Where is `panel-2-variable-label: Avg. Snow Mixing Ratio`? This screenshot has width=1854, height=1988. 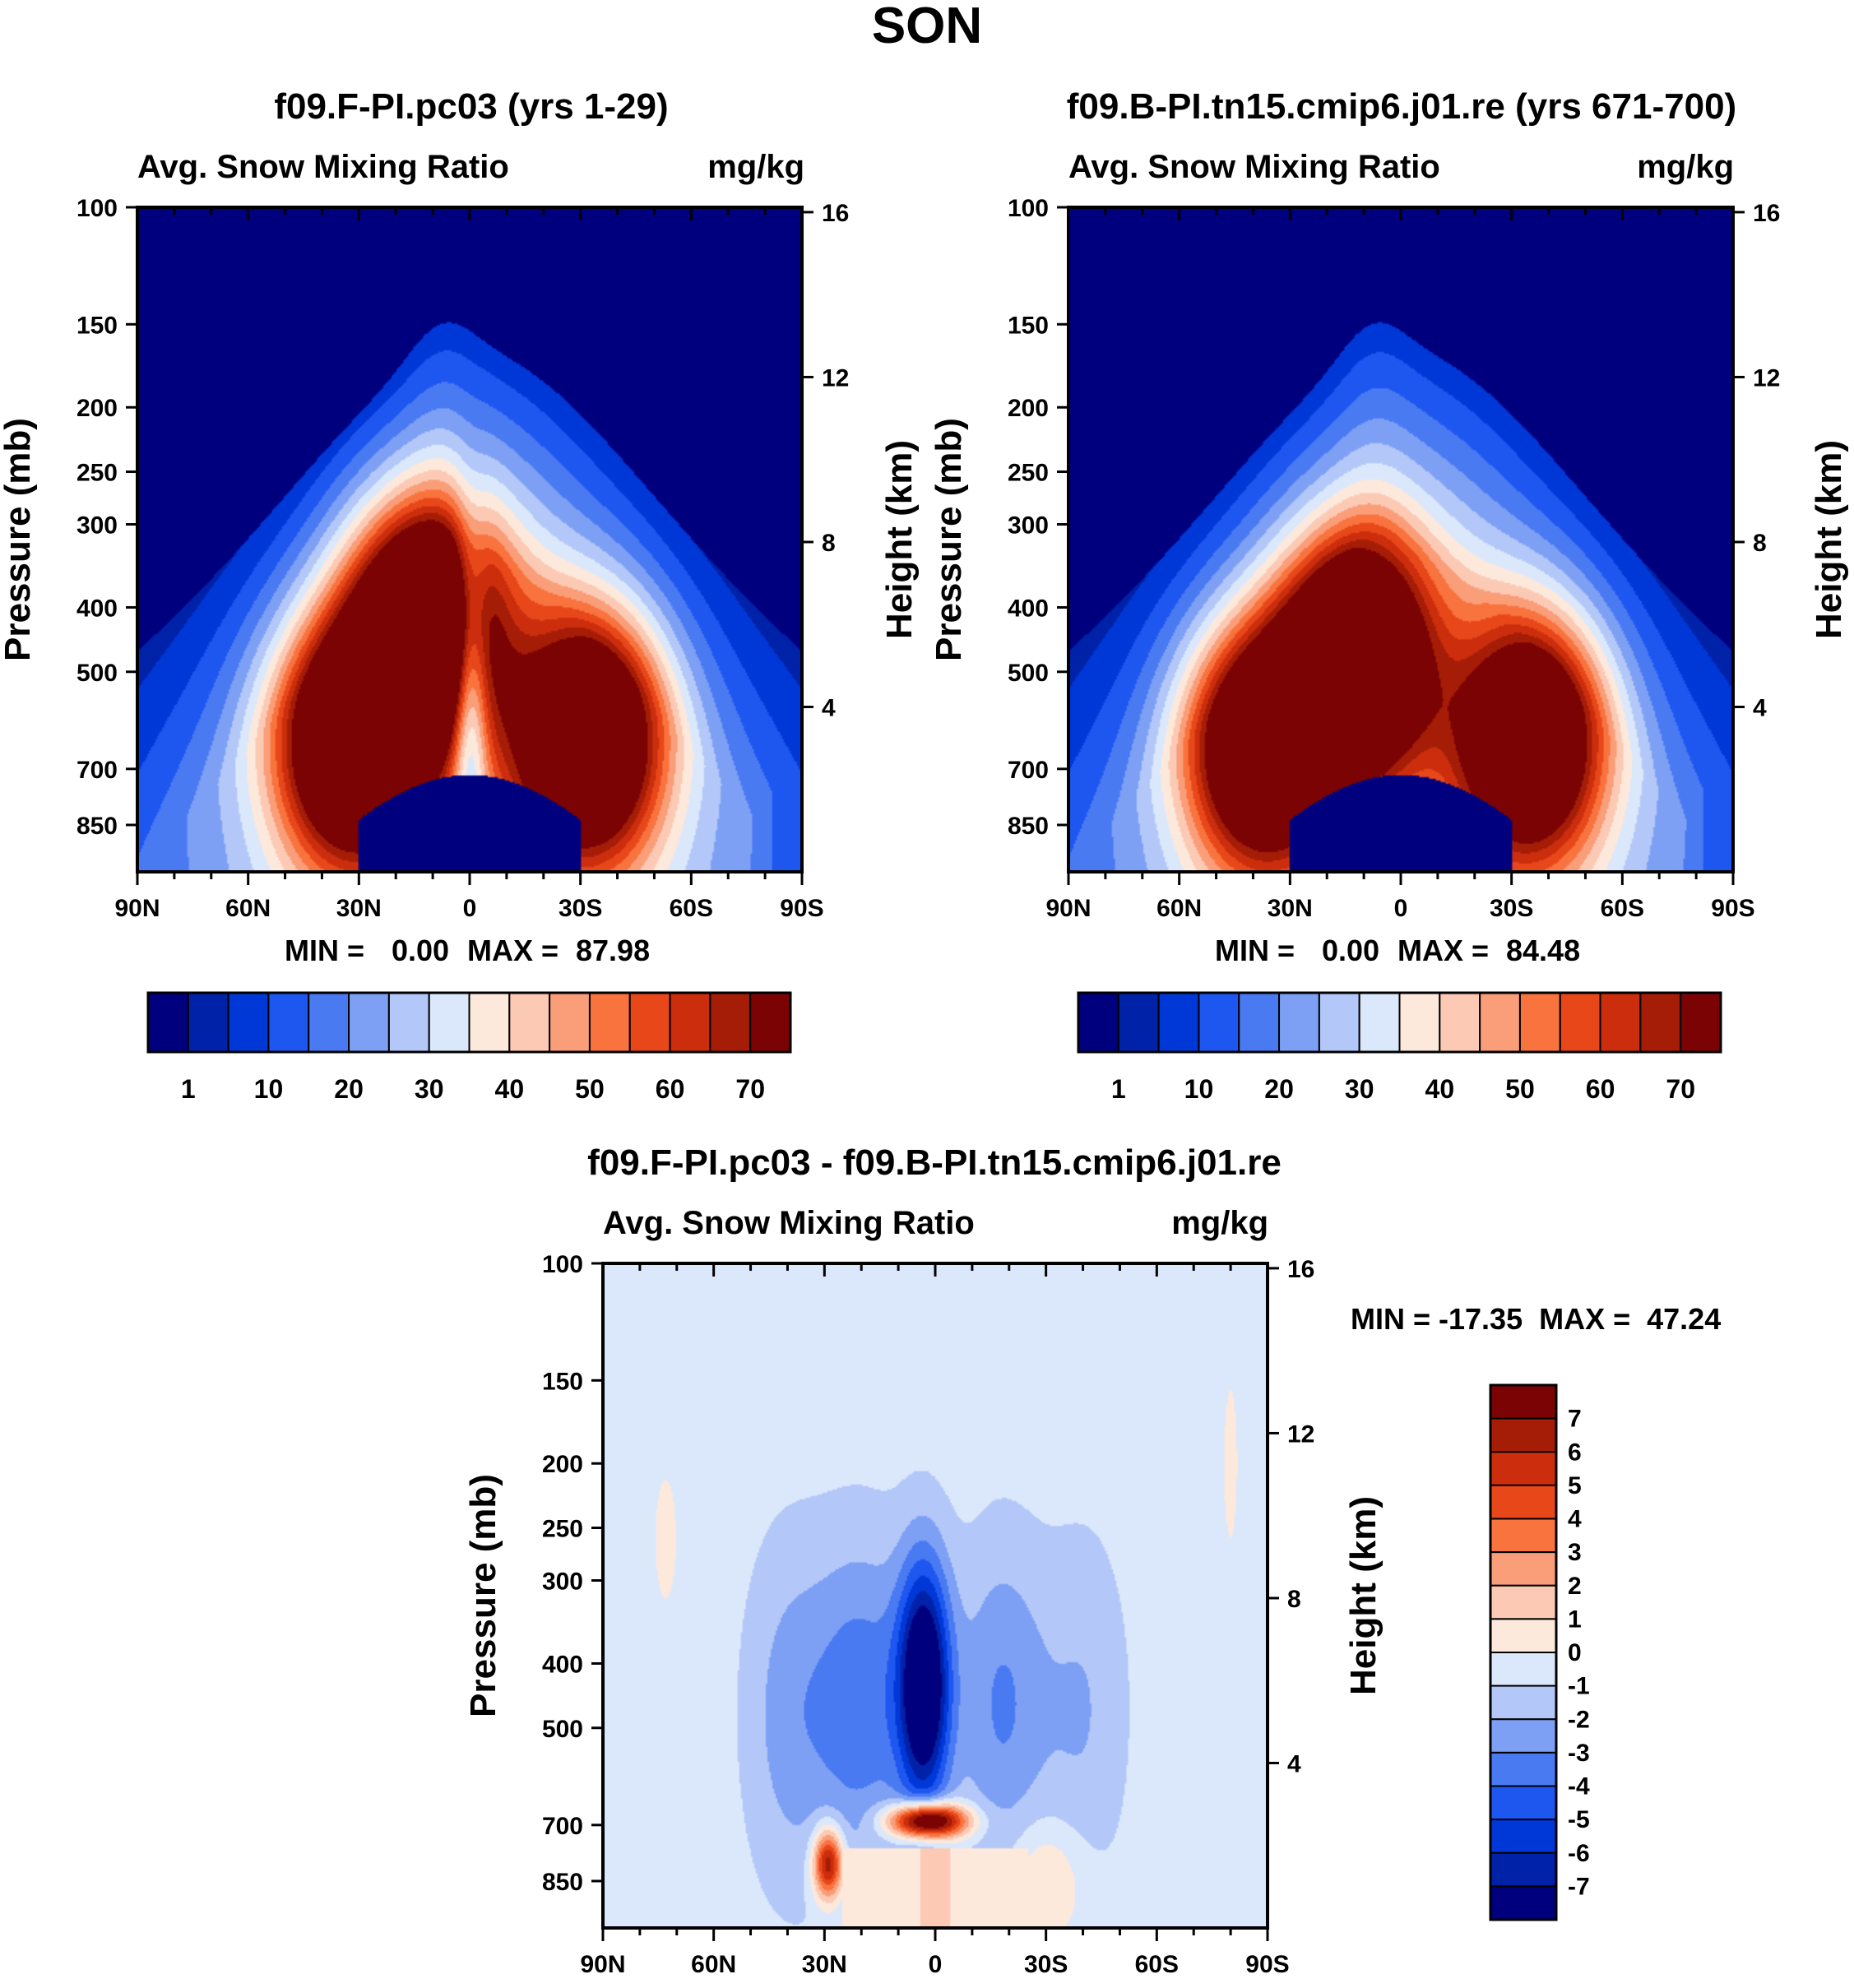 panel-2-variable-label: Avg. Snow Mixing Ratio is located at coordinates (1254, 167).